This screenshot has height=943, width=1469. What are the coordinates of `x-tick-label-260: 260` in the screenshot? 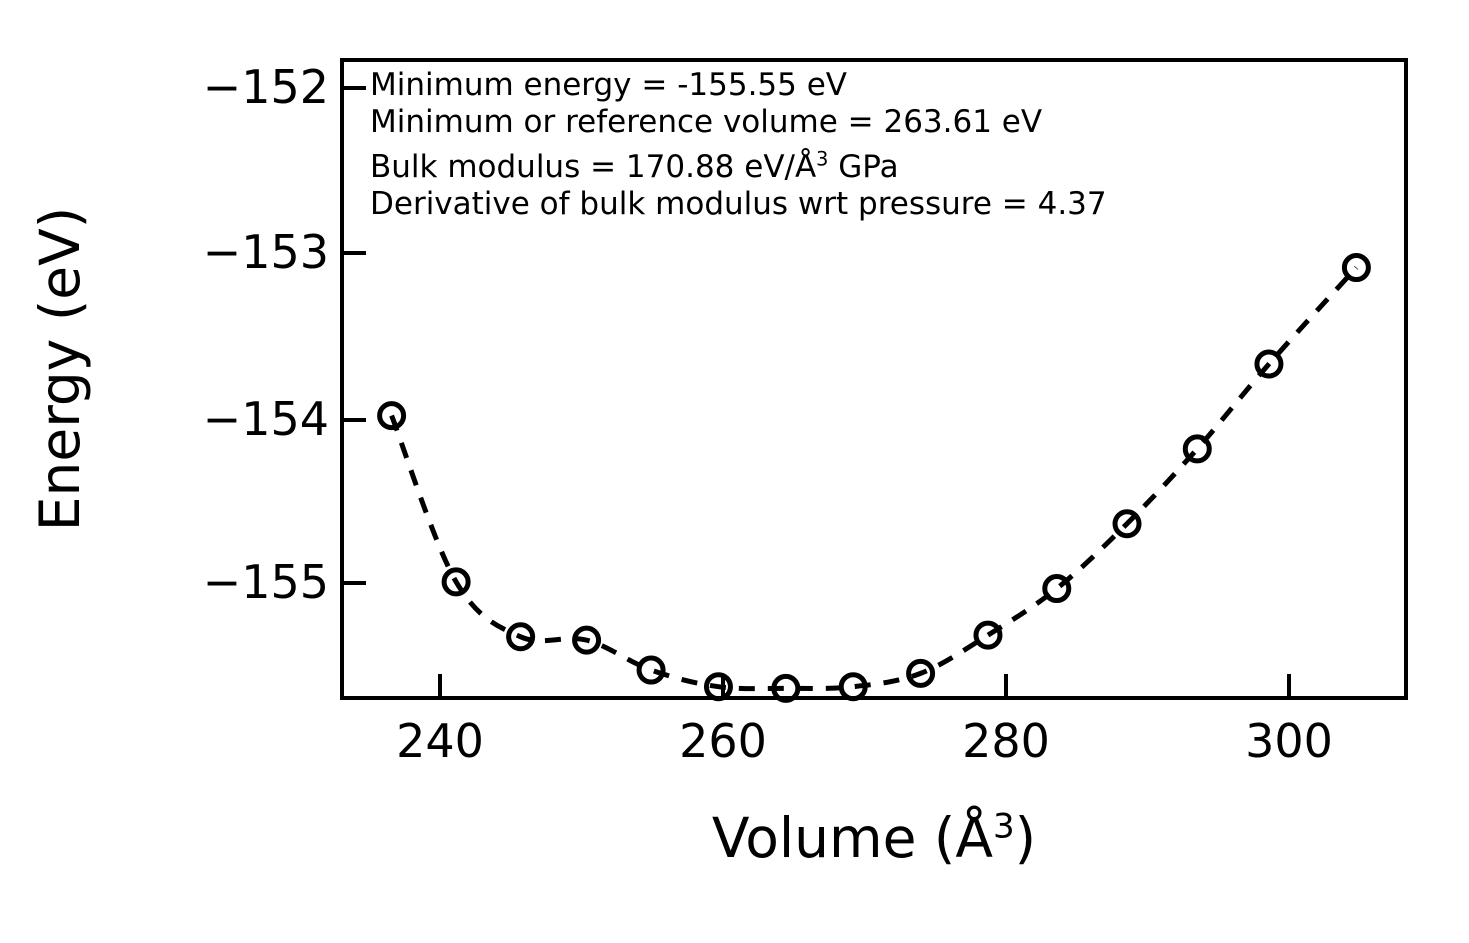 It's located at (723, 741).